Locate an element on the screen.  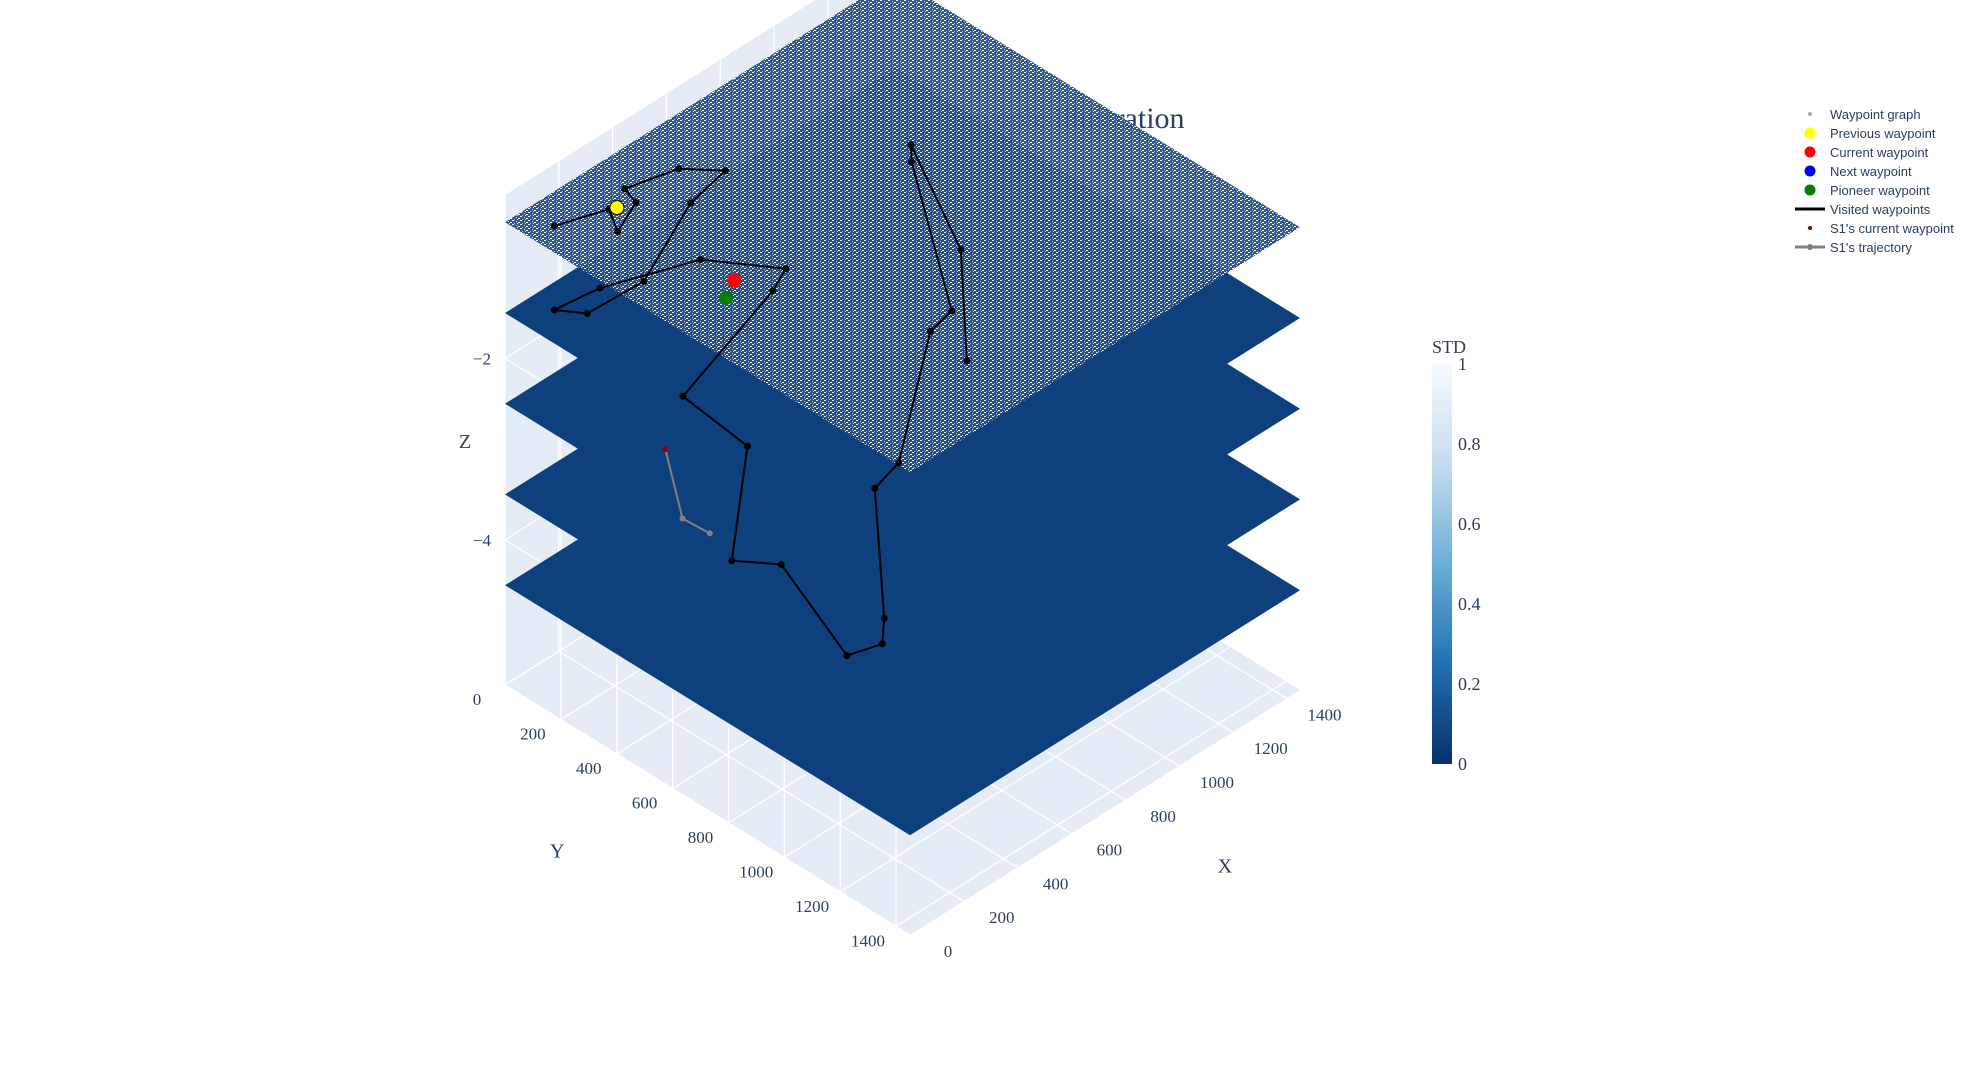
z-axis-title: Z is located at coordinates (465, 442).